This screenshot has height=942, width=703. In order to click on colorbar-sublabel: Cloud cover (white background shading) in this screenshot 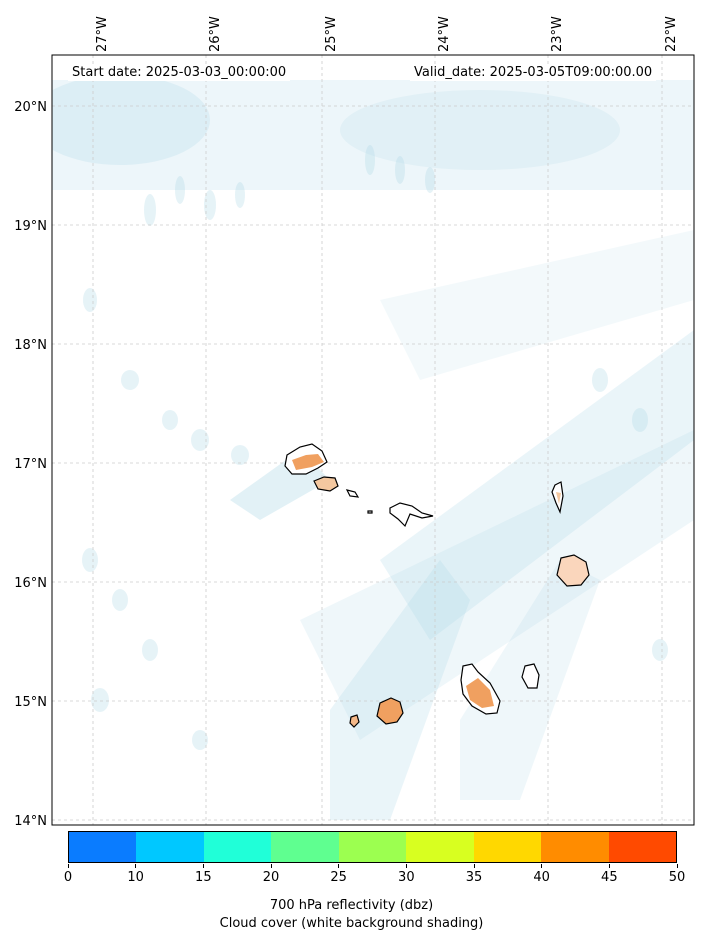, I will do `click(351, 923)`.